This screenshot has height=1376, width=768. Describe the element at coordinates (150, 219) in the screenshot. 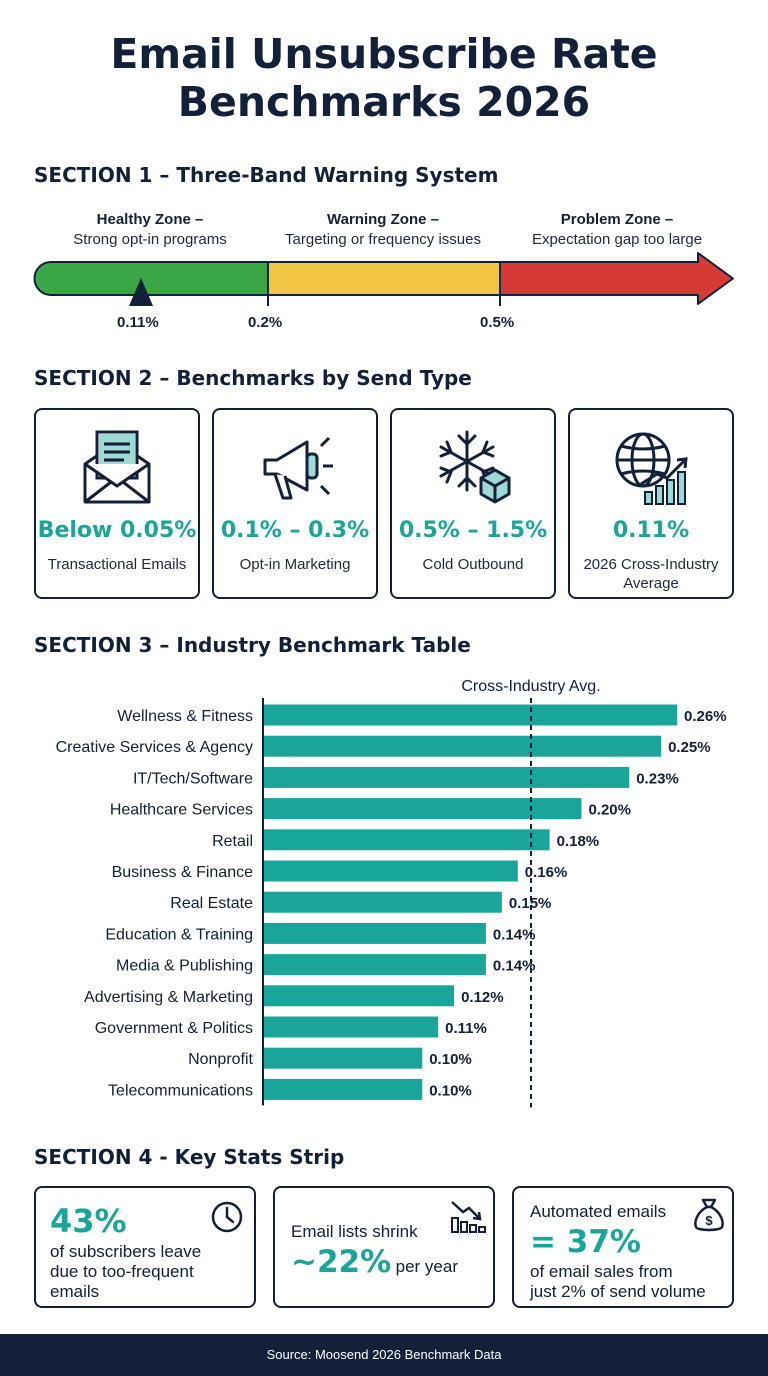

I see `healthy-zone-name: Healthy Zone –` at that location.